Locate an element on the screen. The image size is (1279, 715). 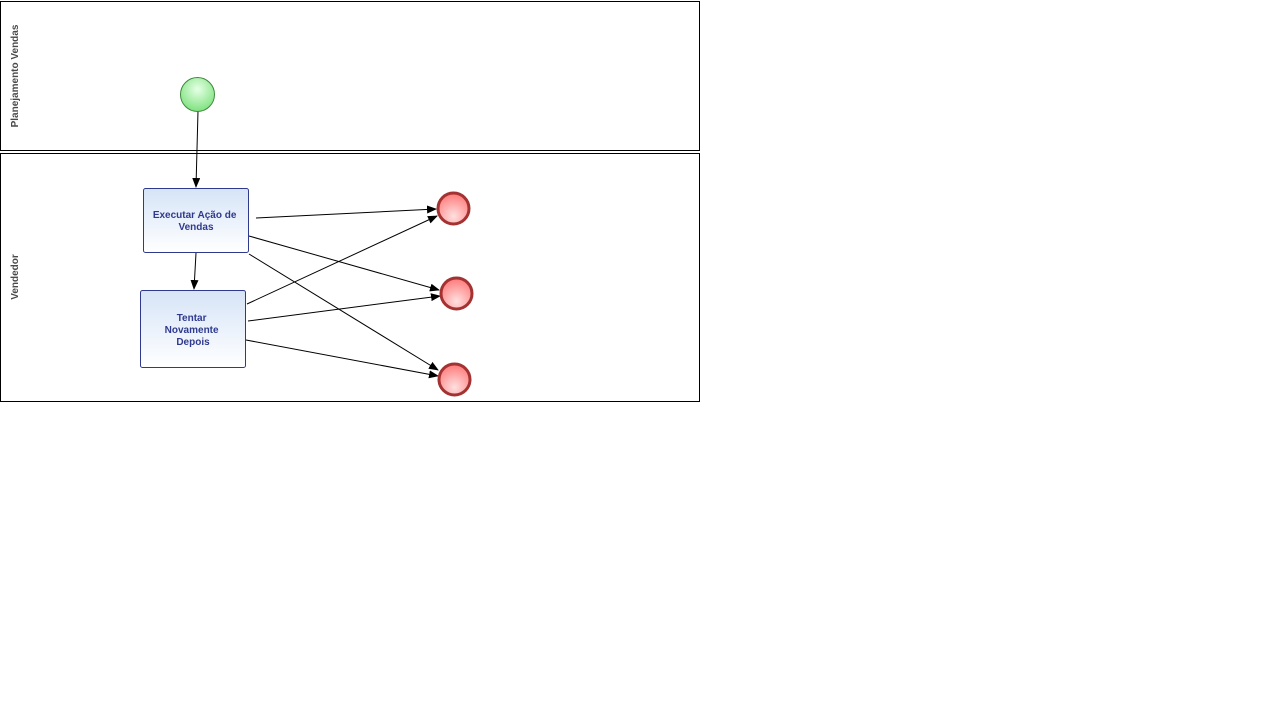
sequence-flows is located at coordinates (315, 244).